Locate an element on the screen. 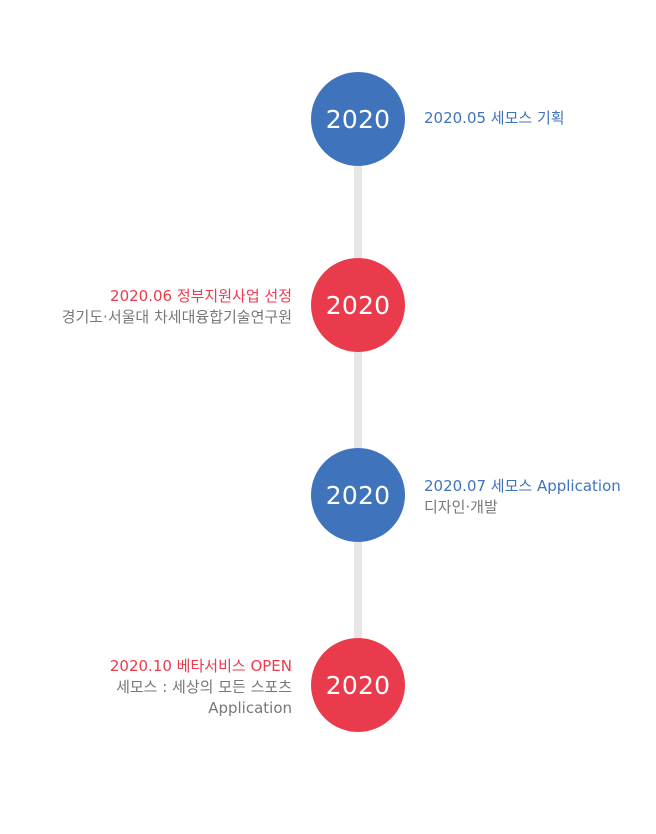 This screenshot has width=656, height=834. entry-description-4: 세모스 : 세상의 모든 스포츠 Application is located at coordinates (204, 697).